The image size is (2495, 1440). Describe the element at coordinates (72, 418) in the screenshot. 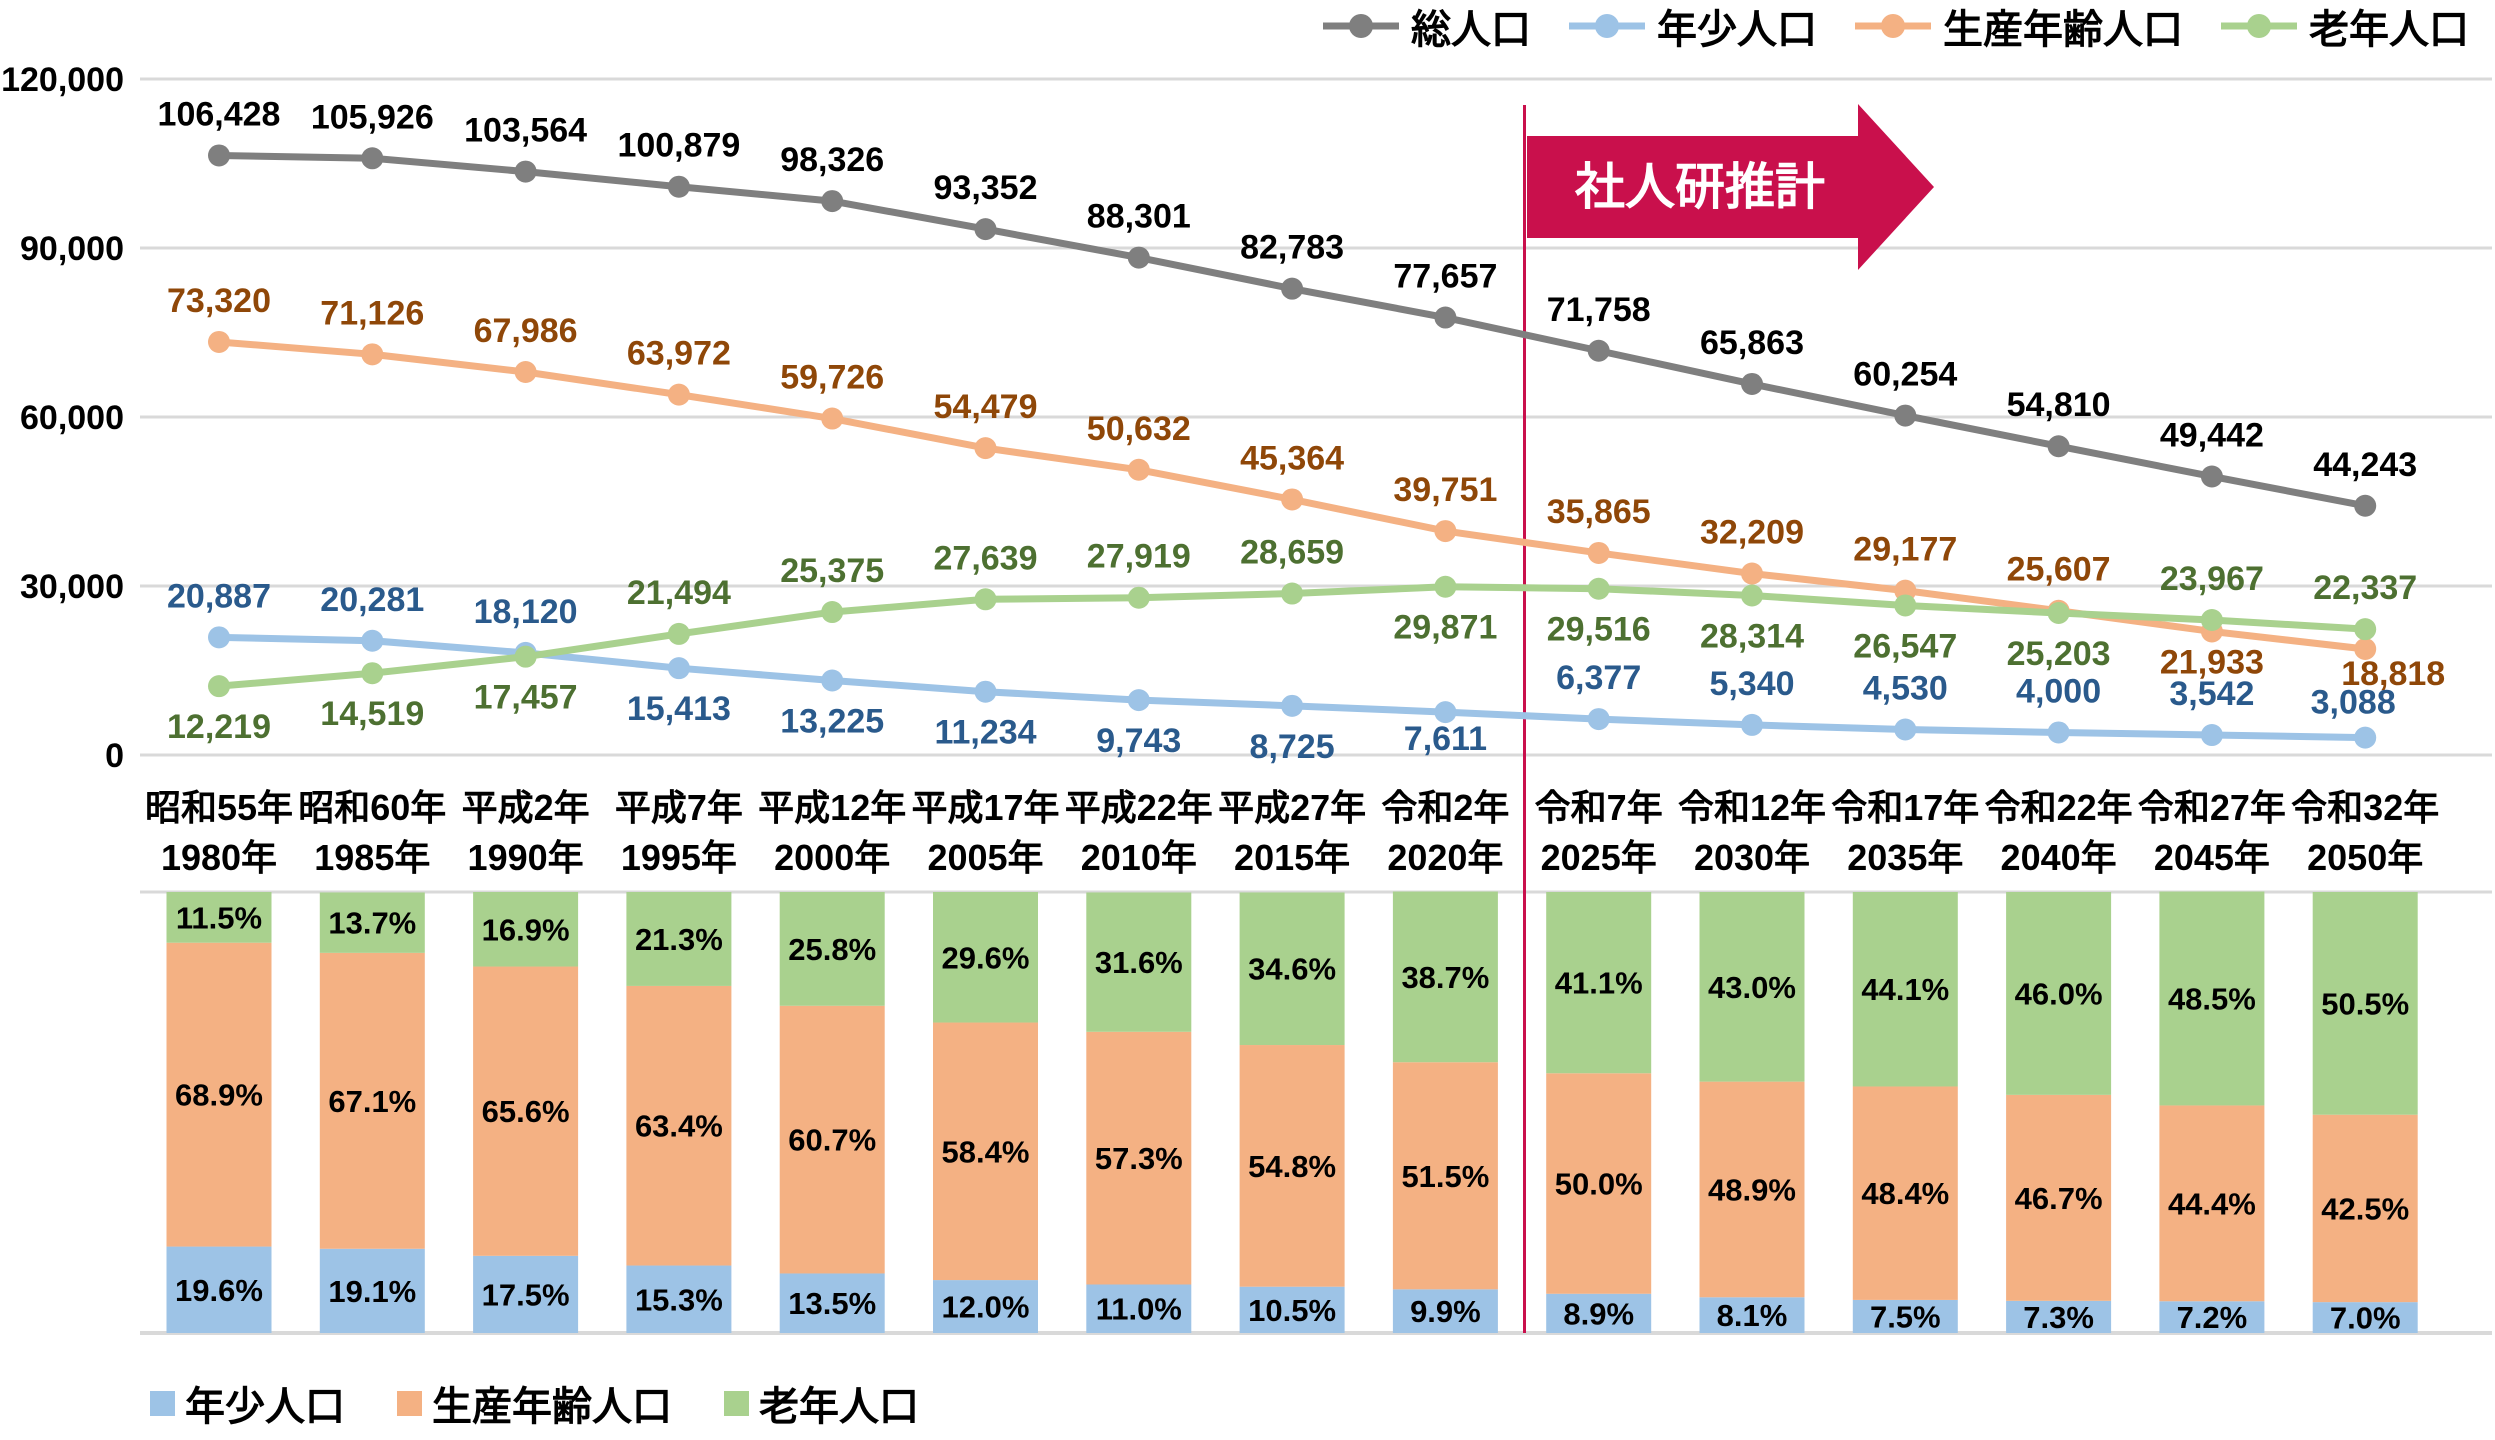

I see `y-axis-tick-label: 60,000` at that location.